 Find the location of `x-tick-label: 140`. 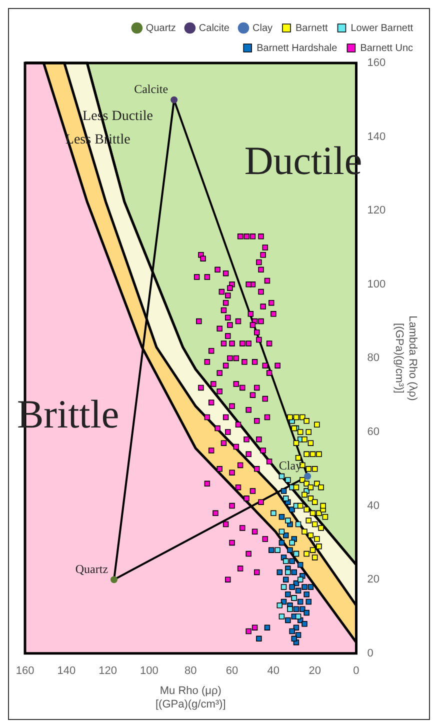

x-tick-label: 140 is located at coordinates (66, 671).